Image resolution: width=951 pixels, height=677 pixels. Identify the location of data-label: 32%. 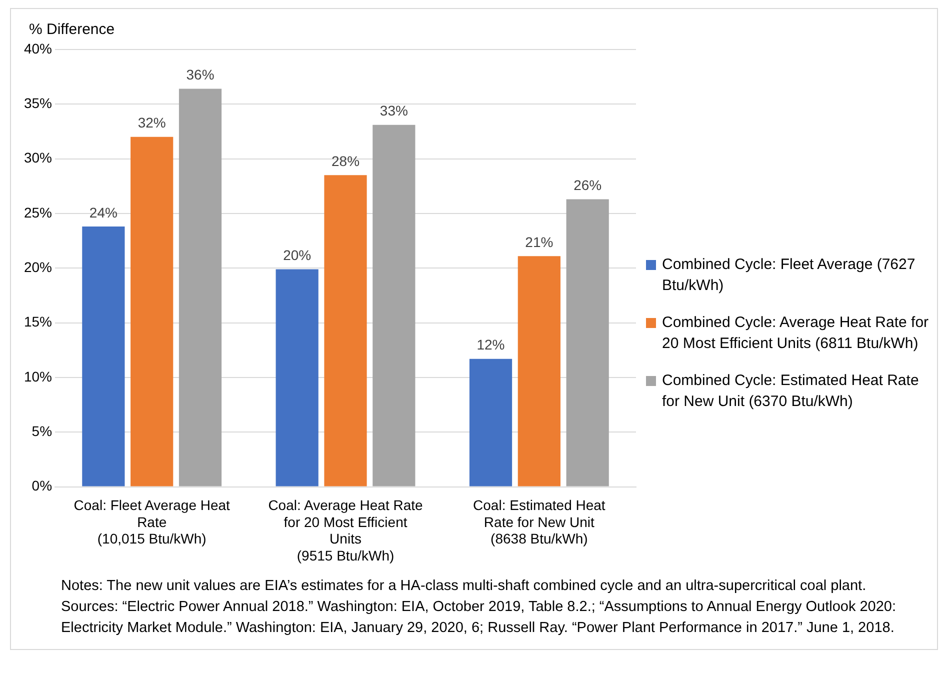
(152, 122).